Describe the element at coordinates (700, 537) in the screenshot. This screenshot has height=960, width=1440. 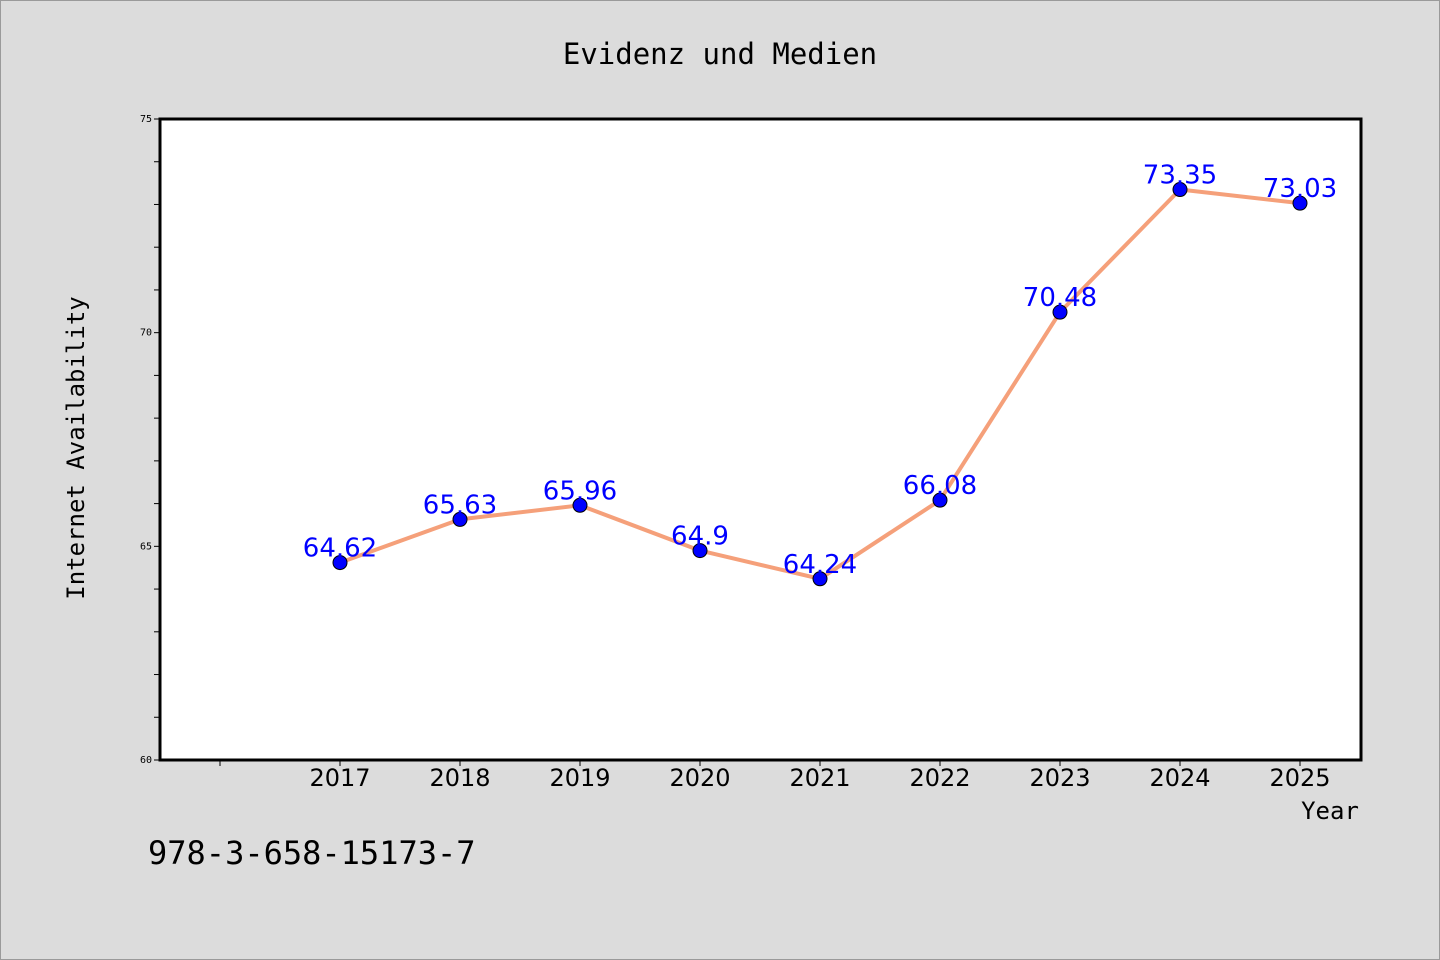
I see `data-label: 64.9` at that location.